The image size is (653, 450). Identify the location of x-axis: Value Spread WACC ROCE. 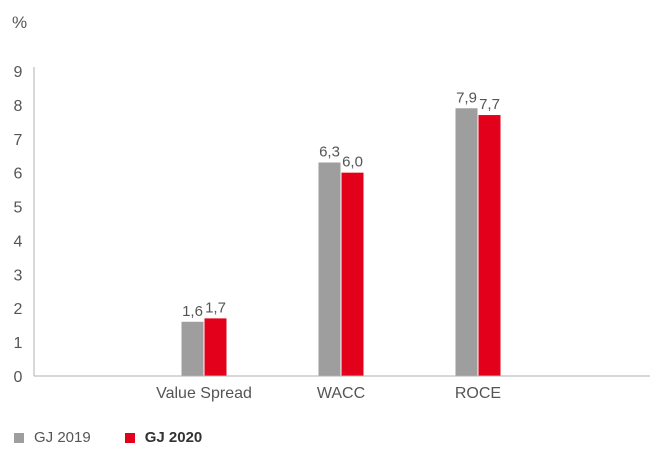
(342, 388).